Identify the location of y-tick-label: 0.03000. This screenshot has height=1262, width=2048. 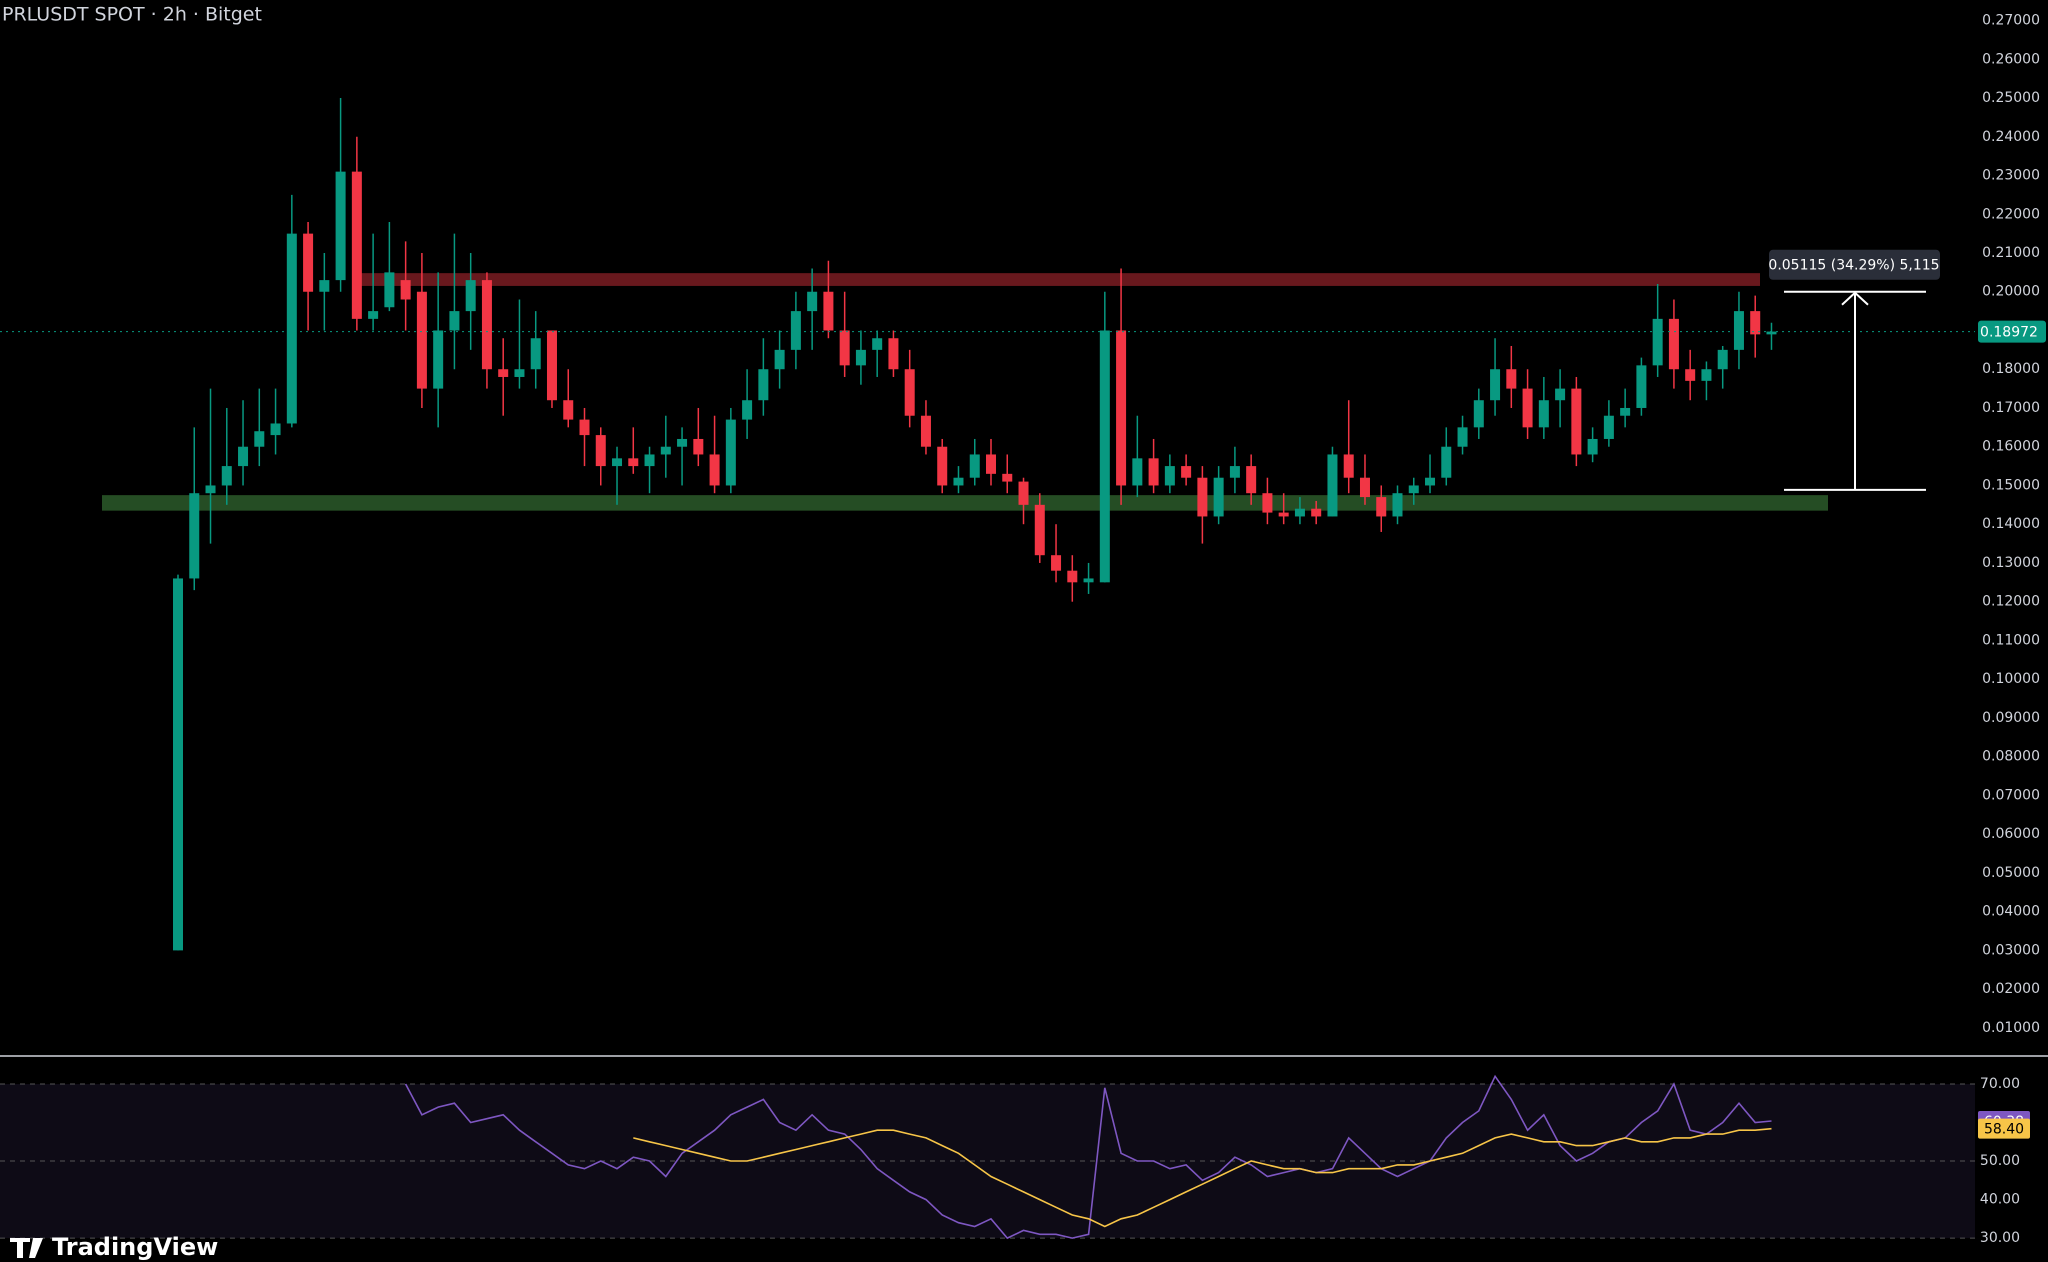
(2011, 950).